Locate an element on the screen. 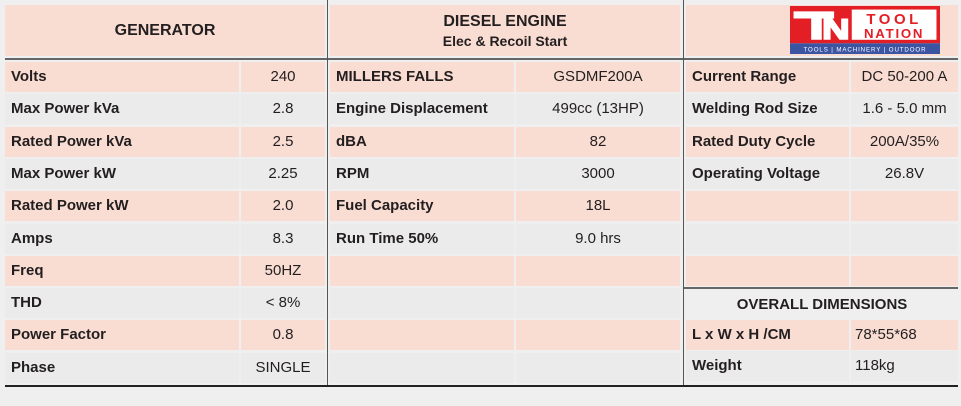  spec-label: Freq is located at coordinates (122, 271).